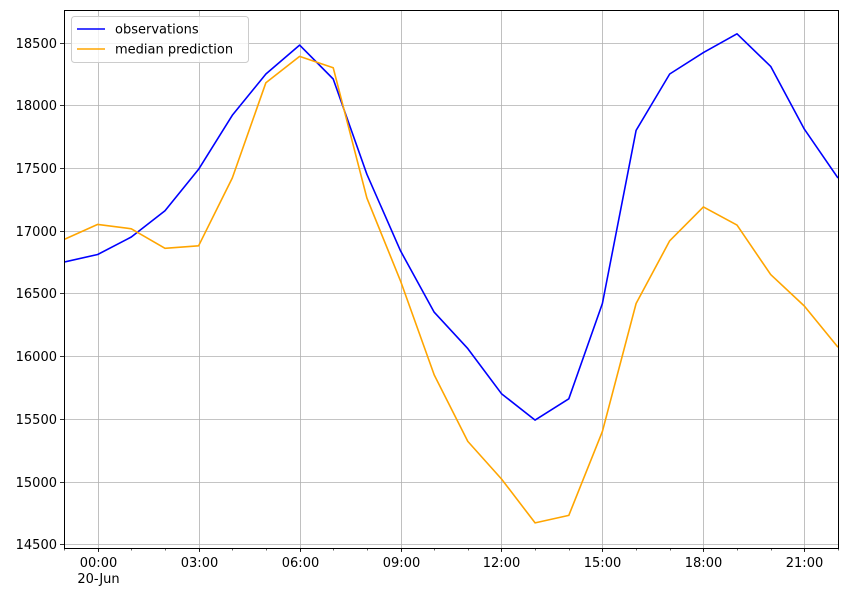  I want to click on y-tick-label: 18000, so click(36, 106).